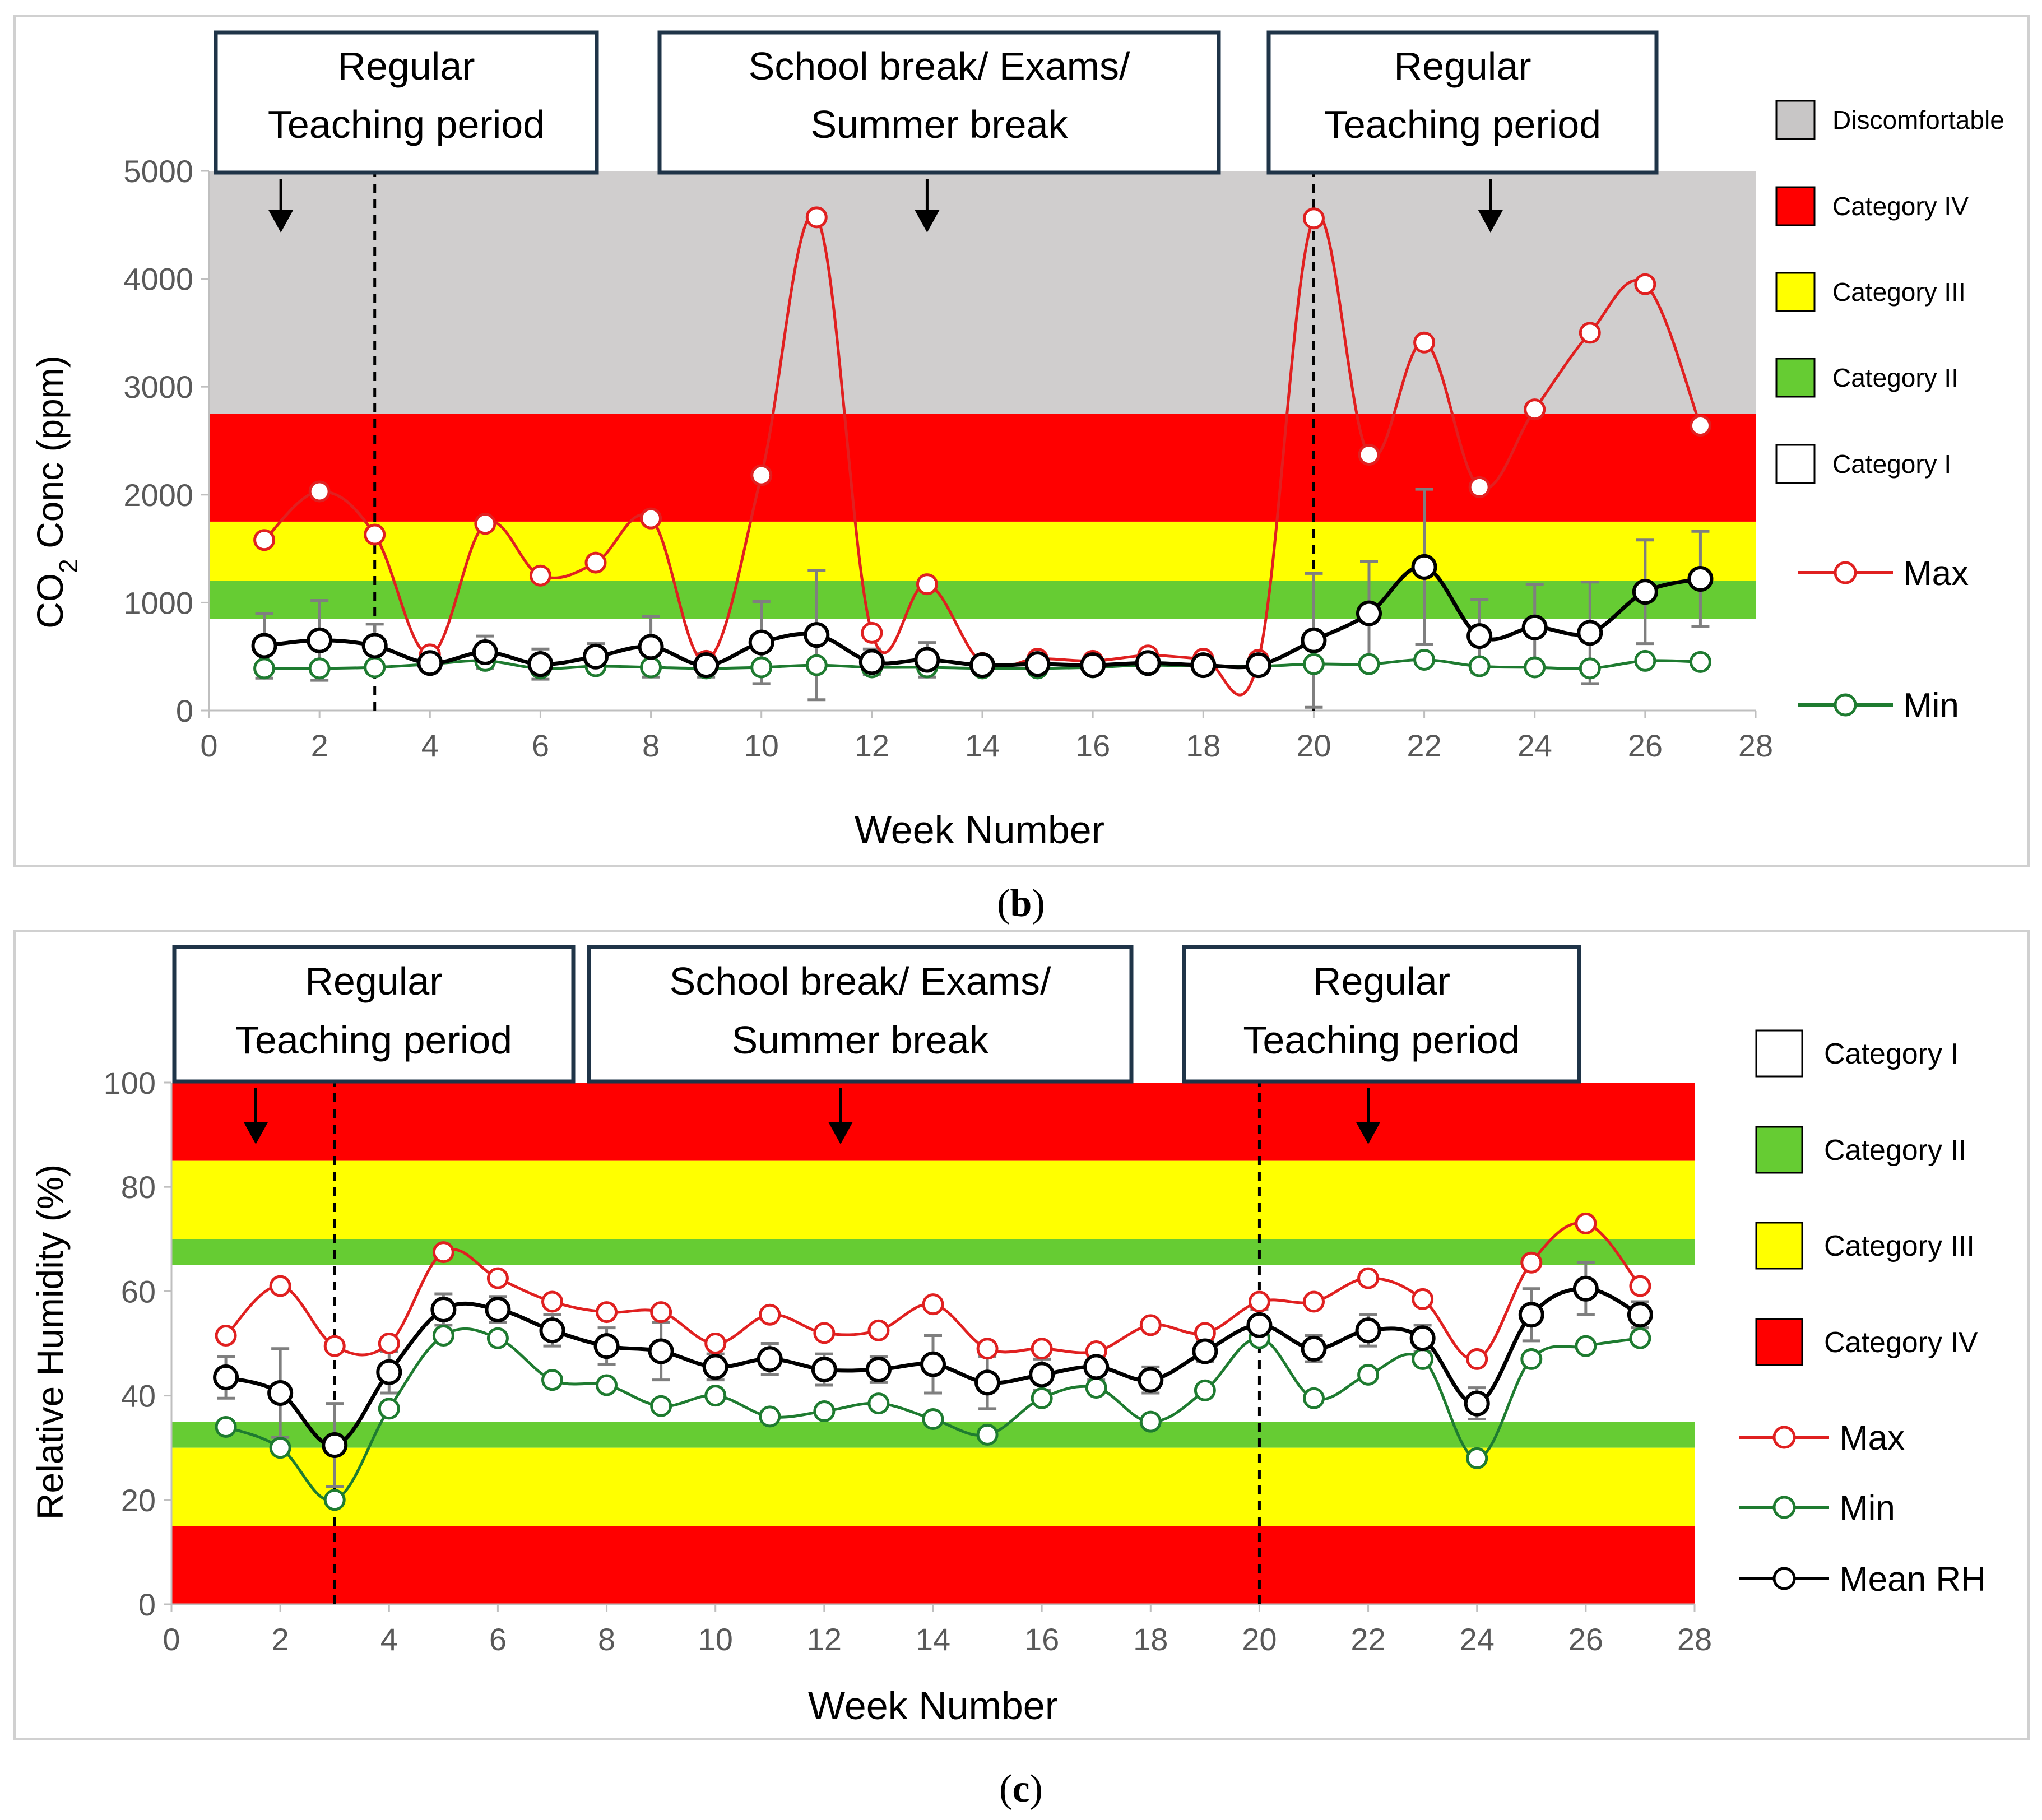 The image size is (2042, 1820). What do you see at coordinates (1313, 745) in the screenshot?
I see `x-tick-label: 20` at bounding box center [1313, 745].